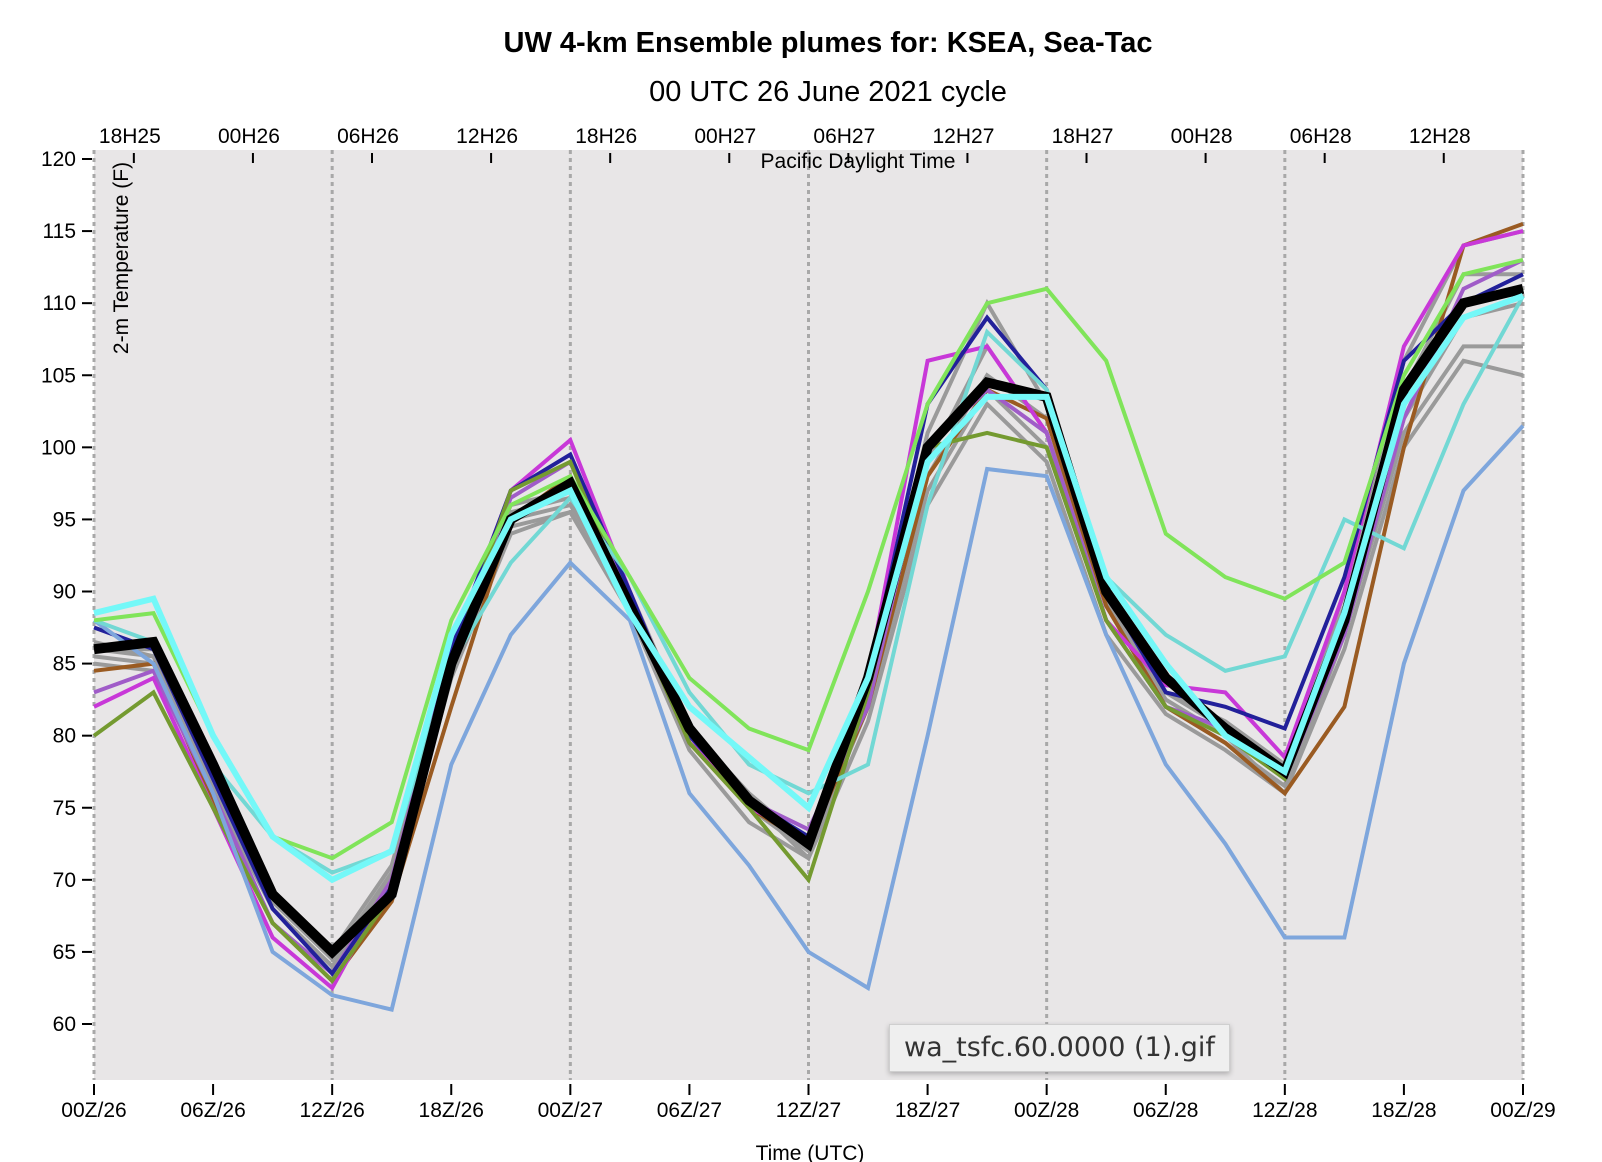 The height and width of the screenshot is (1162, 1602). What do you see at coordinates (331, 1110) in the screenshot?
I see `x-tick-label: 12Z/26` at bounding box center [331, 1110].